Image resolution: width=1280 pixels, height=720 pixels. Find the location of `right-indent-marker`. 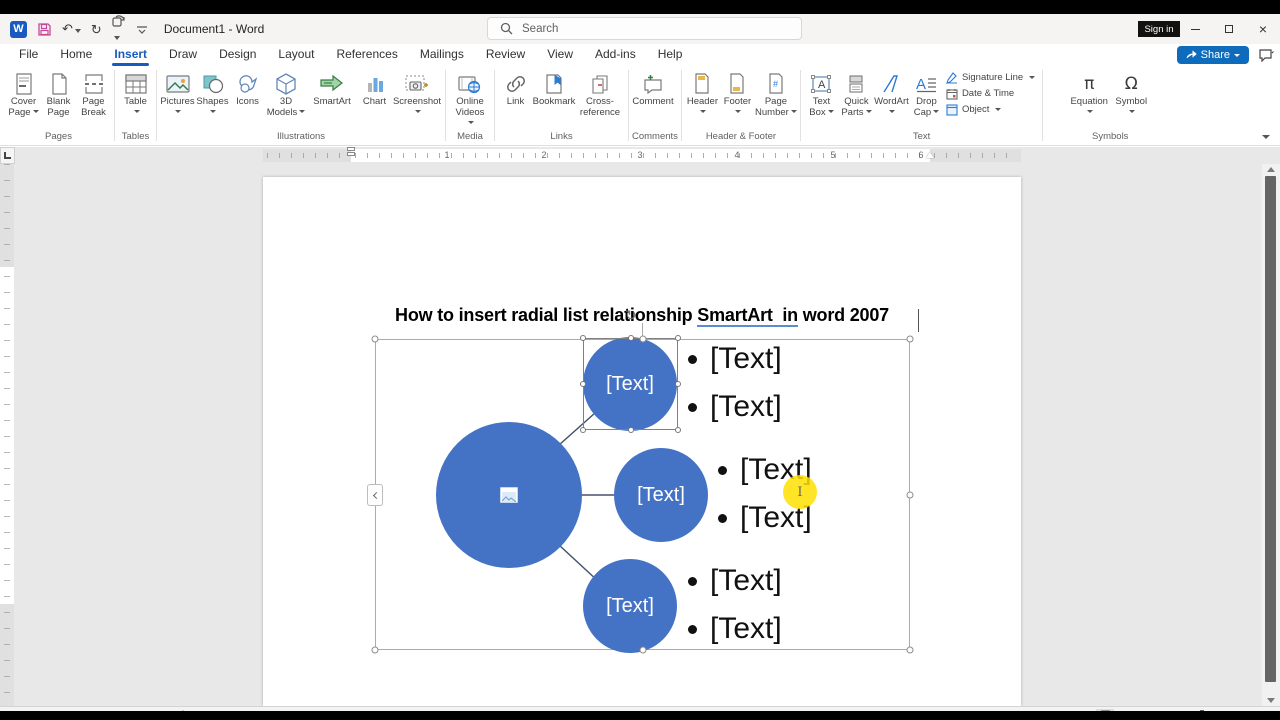

right-indent-marker is located at coordinates (930, 155).